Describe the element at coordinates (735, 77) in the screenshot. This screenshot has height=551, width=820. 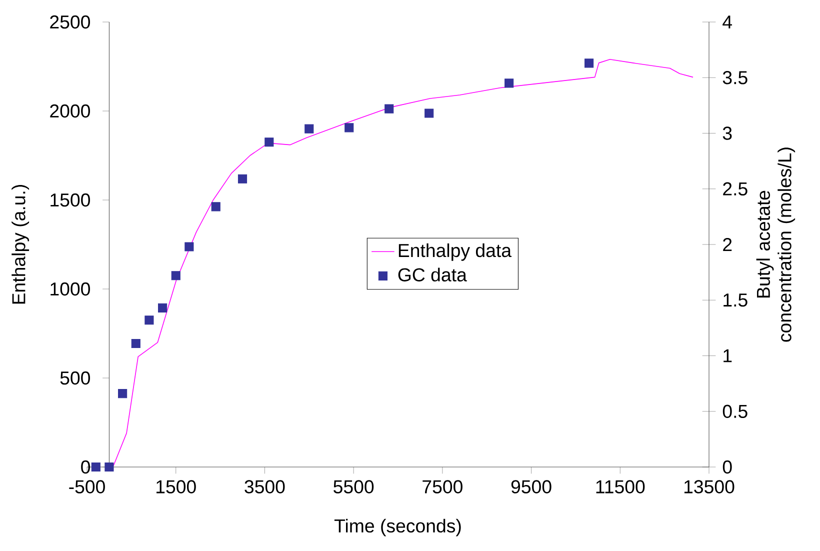
I see `y2-tick-label: 3.5` at that location.